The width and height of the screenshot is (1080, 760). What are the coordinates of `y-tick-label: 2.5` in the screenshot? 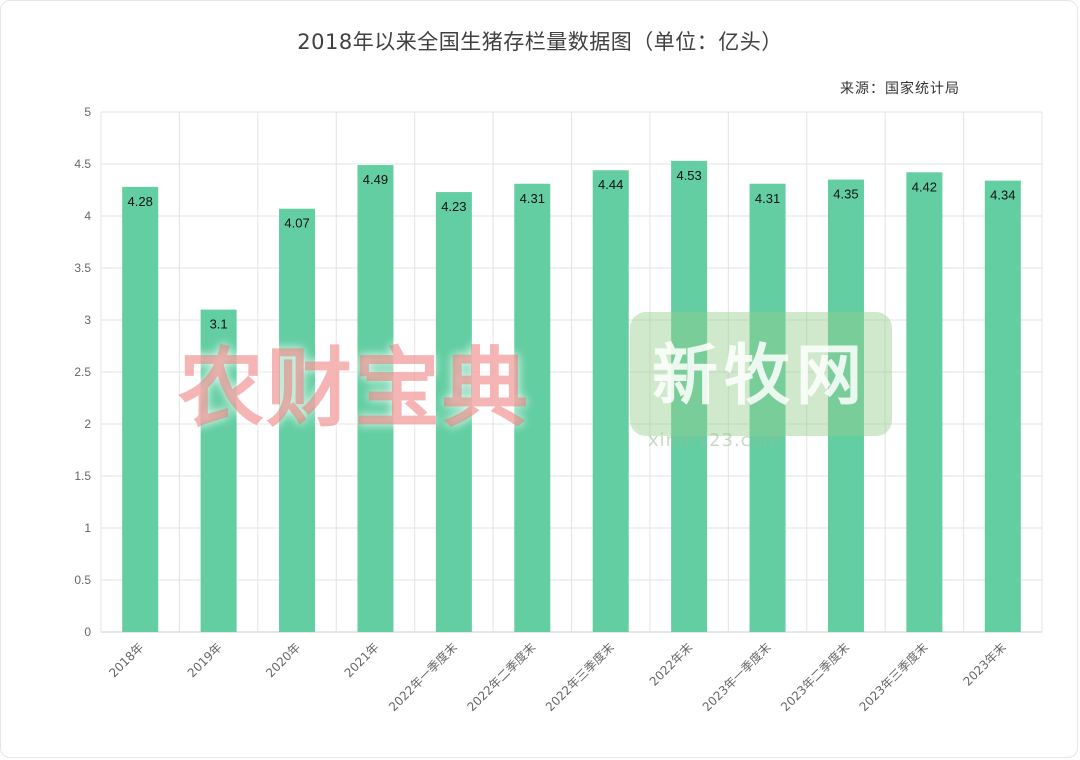 It's located at (82, 372).